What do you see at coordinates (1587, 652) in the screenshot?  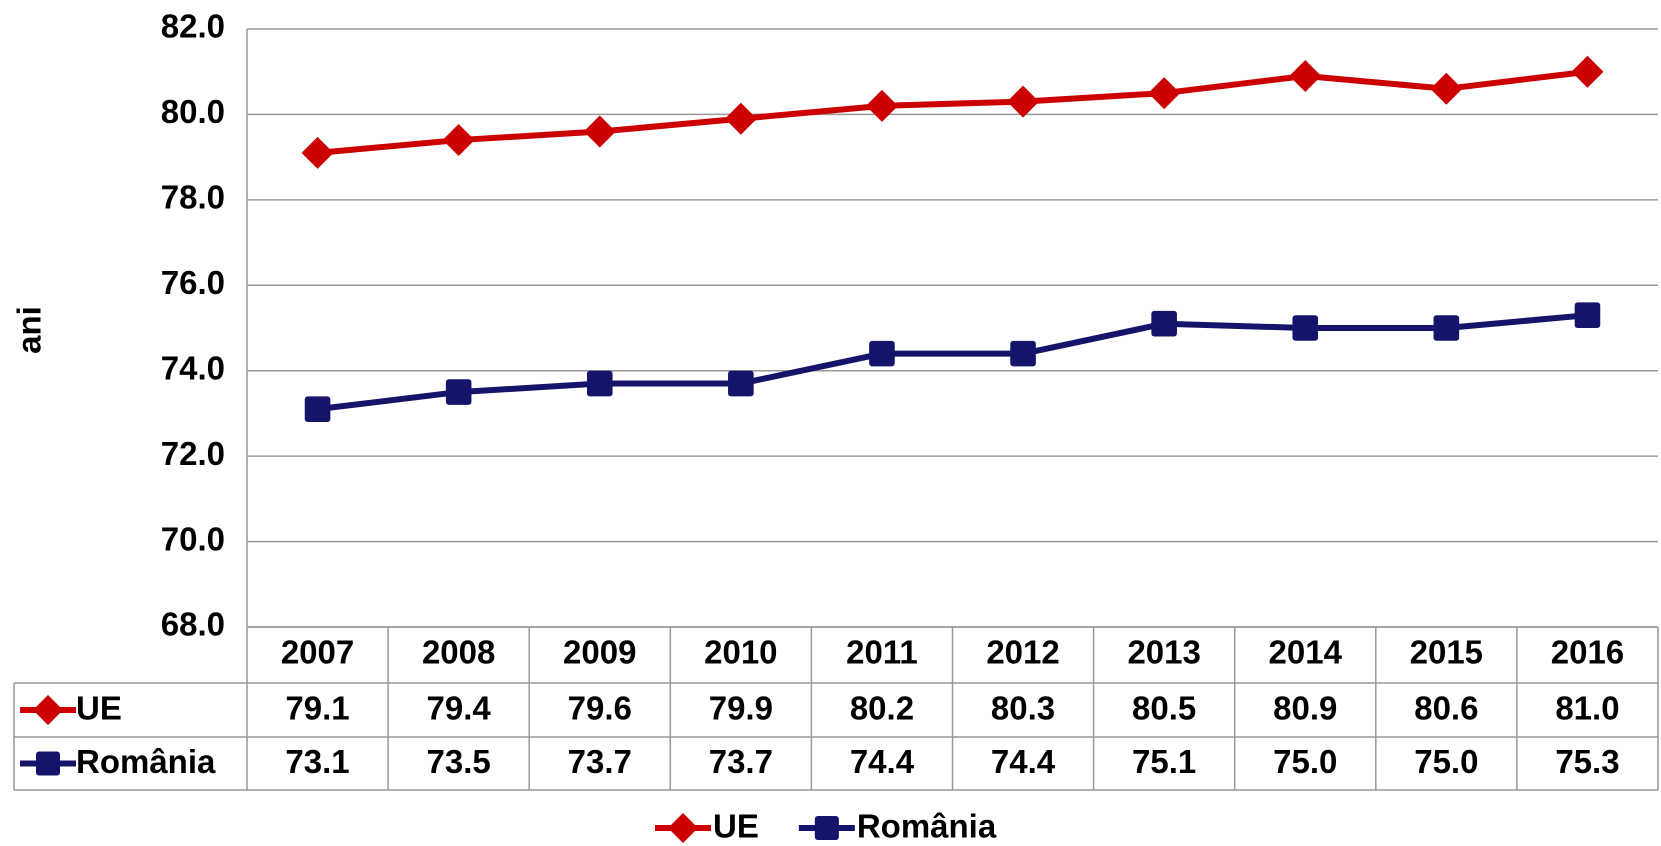 I see `x-tick-label: 2016` at bounding box center [1587, 652].